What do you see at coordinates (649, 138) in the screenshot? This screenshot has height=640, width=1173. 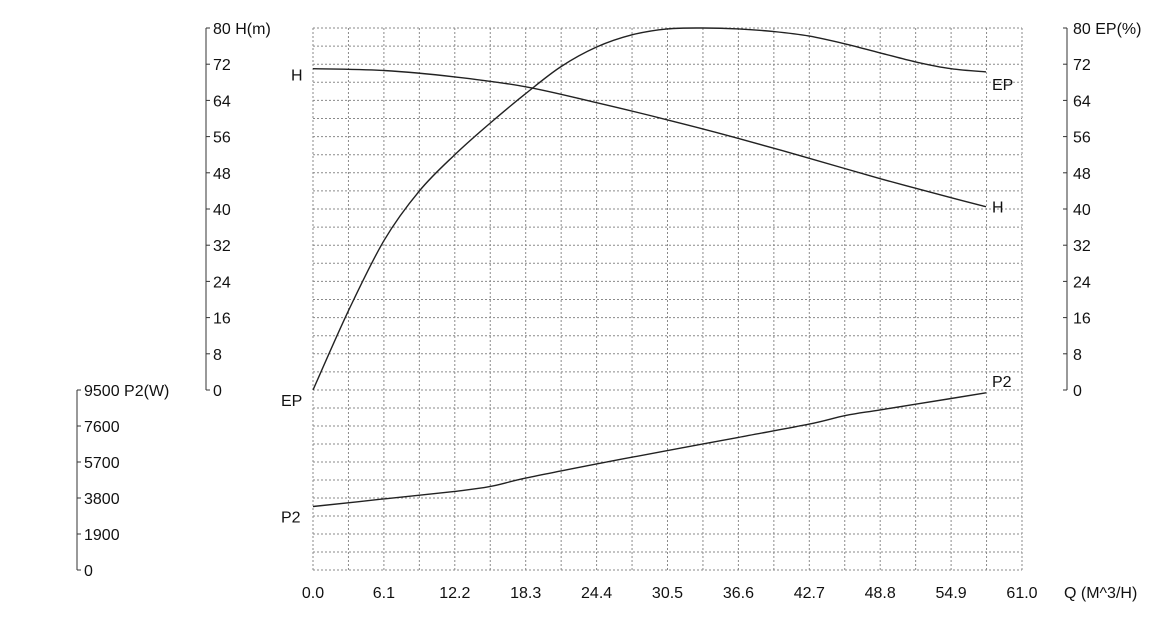 I see `series-line-h` at bounding box center [649, 138].